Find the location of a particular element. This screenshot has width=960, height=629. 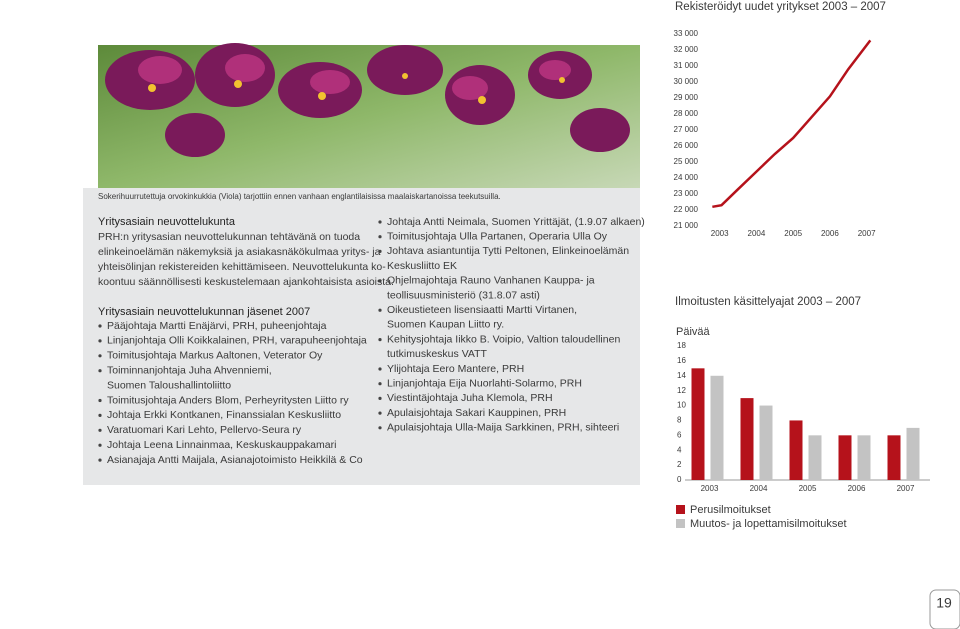

y-tick-label: 0 is located at coordinates (679, 479).